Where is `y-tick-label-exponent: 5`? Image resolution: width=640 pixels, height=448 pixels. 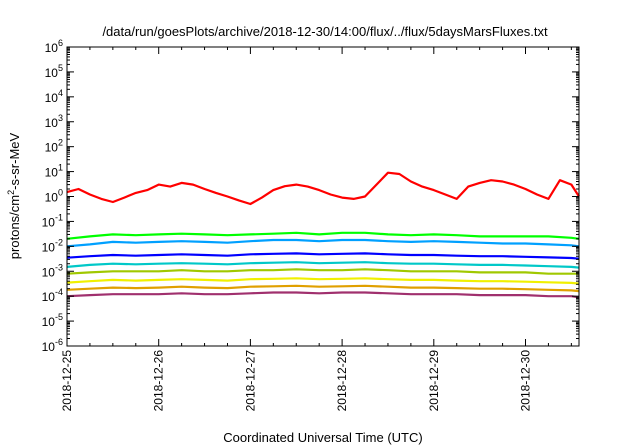 y-tick-label-exponent: 5 is located at coordinates (60, 68).